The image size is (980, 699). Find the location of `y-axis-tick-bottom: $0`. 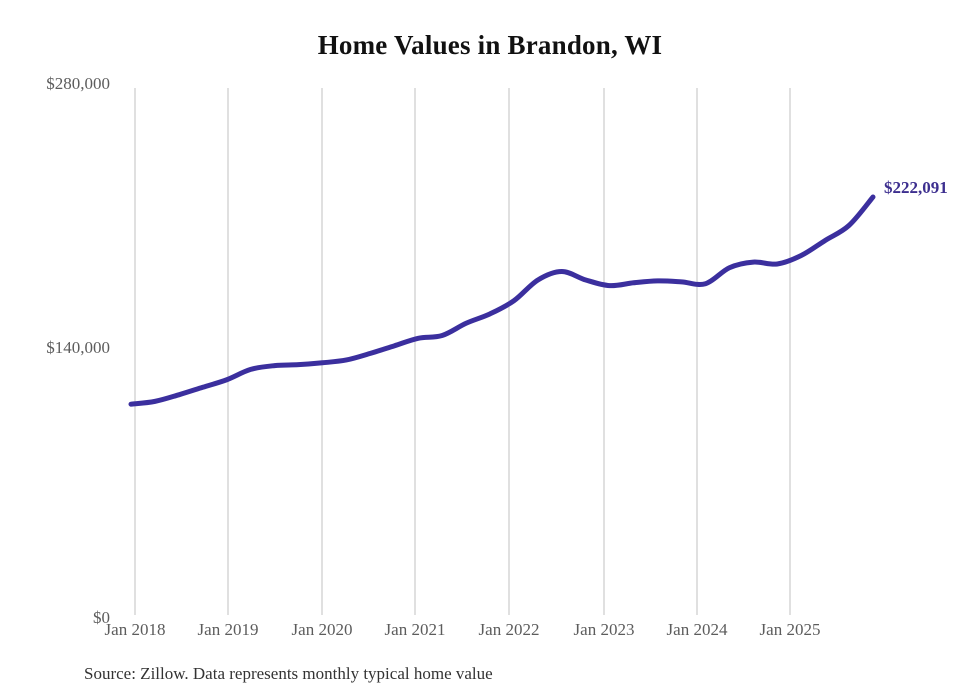

y-axis-tick-bottom: $0 is located at coordinates (101, 617).